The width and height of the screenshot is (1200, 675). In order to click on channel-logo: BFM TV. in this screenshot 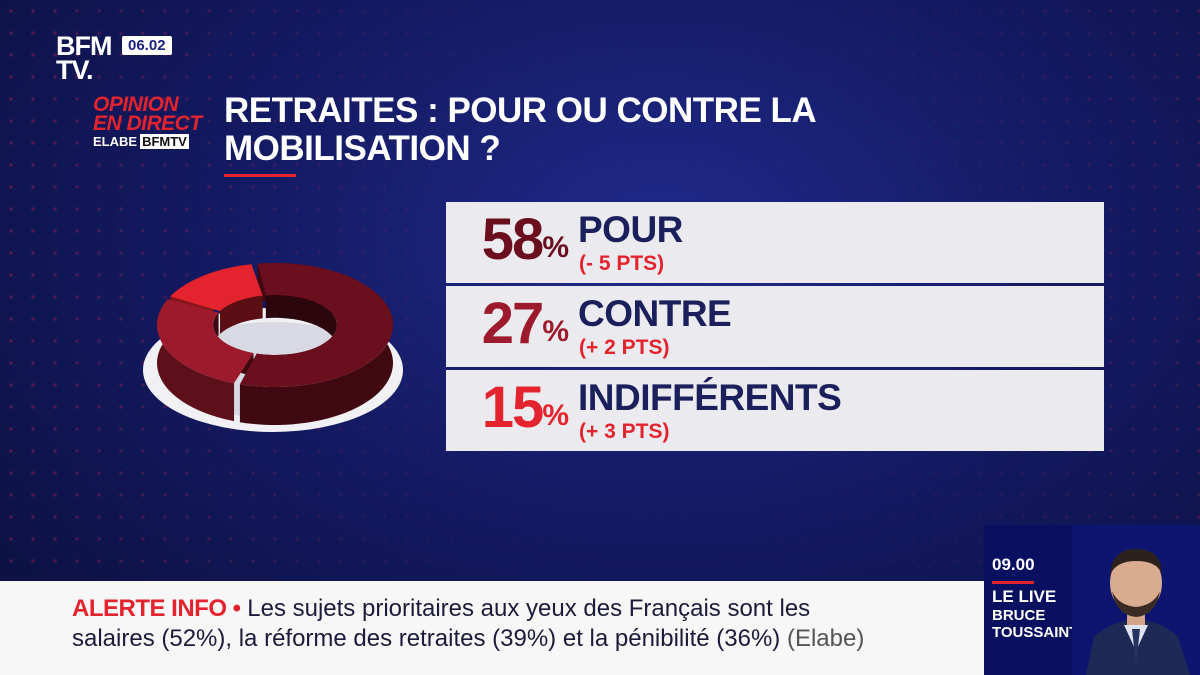, I will do `click(84, 58)`.